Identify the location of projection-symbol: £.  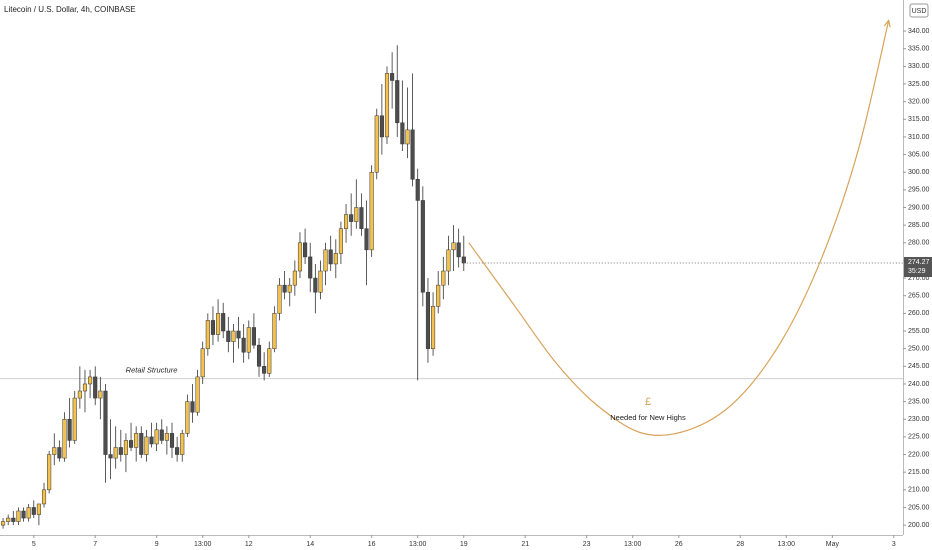
(648, 402).